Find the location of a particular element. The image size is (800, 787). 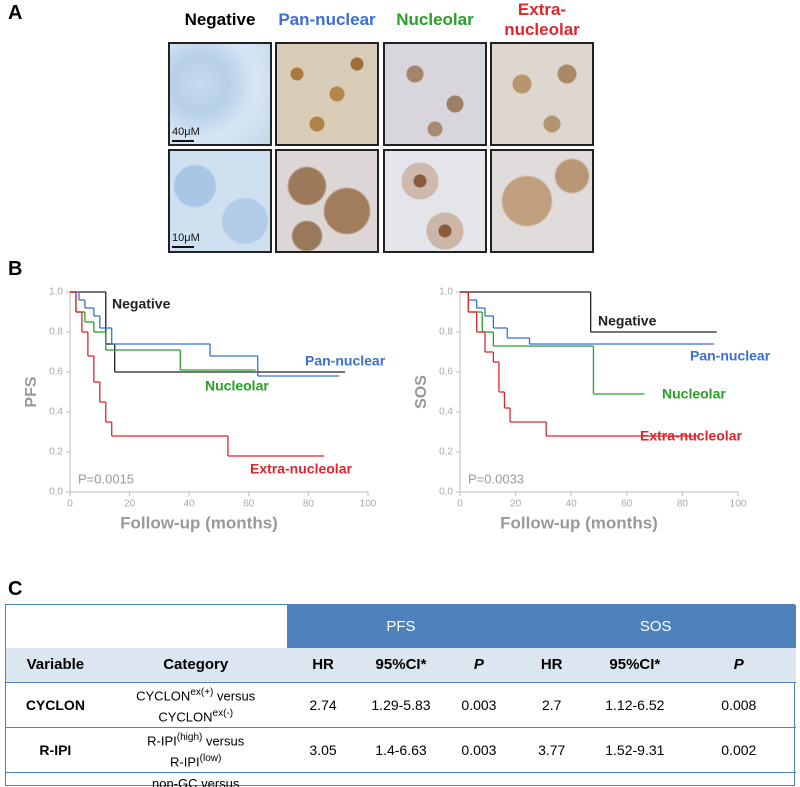

category-cell: R-IPI(high) versus R-IPI(low) is located at coordinates (196, 749).